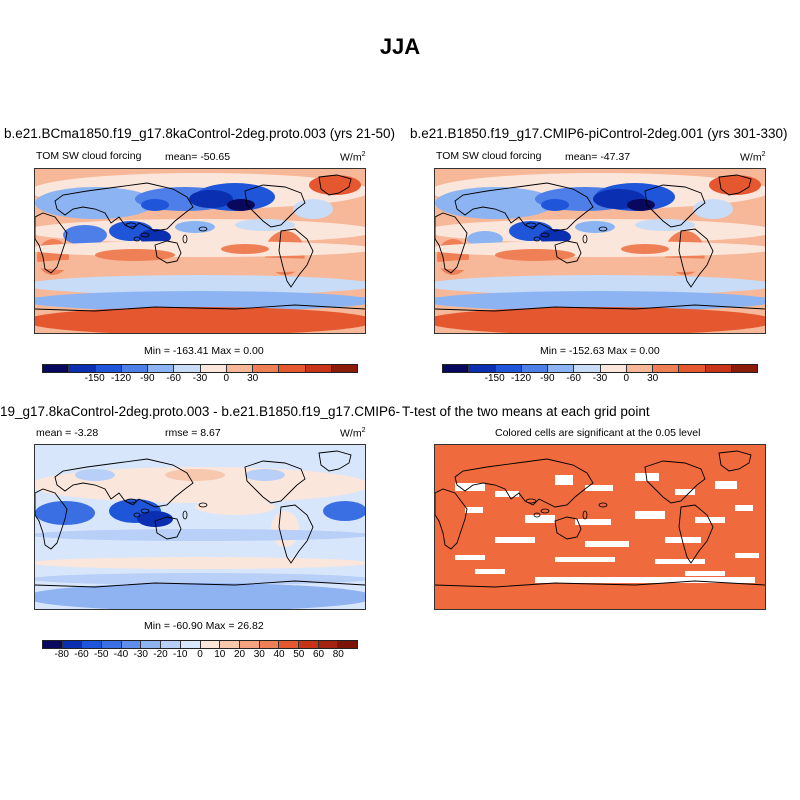  What do you see at coordinates (180, 654) in the screenshot?
I see `colorbar-tick-label: -10` at bounding box center [180, 654].